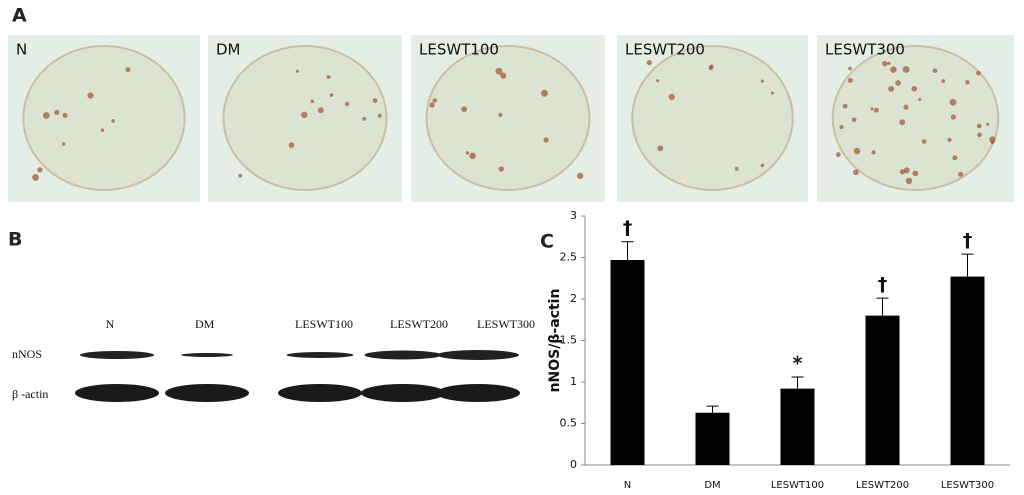 This screenshot has width=1024, height=495. What do you see at coordinates (569, 257) in the screenshot?
I see `y-tick-label: 2.5` at bounding box center [569, 257].